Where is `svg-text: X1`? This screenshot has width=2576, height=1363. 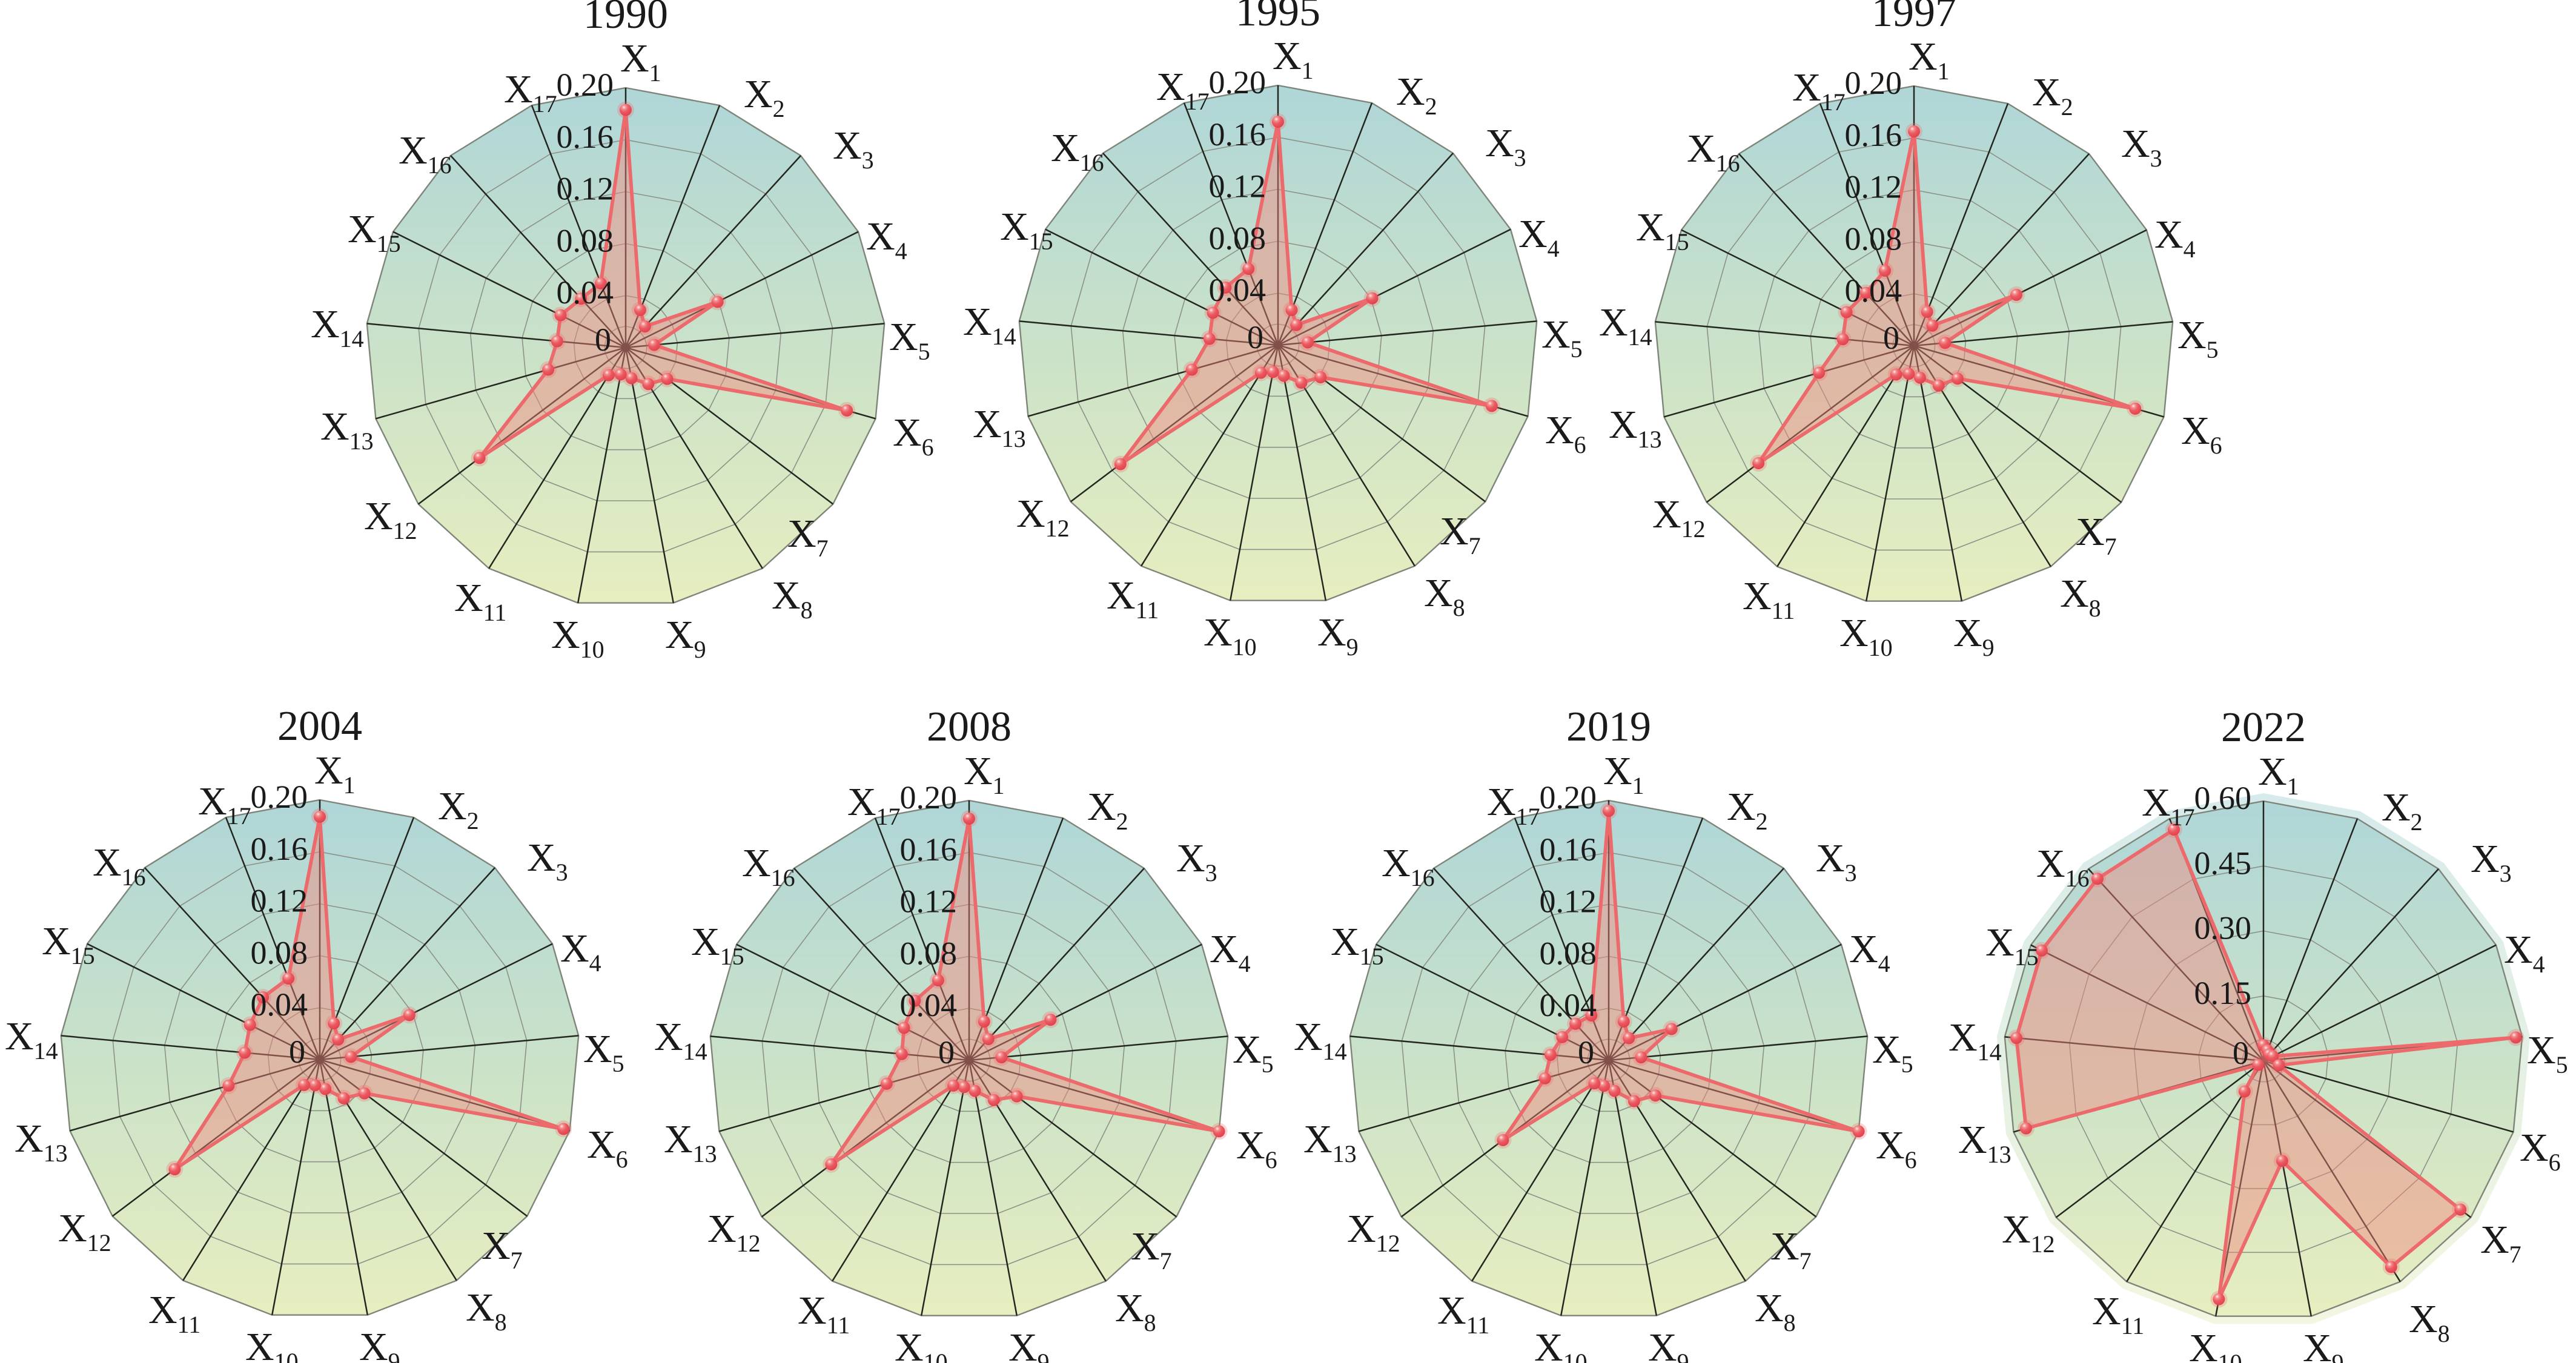
svg-text: X1 is located at coordinates (1293, 59).